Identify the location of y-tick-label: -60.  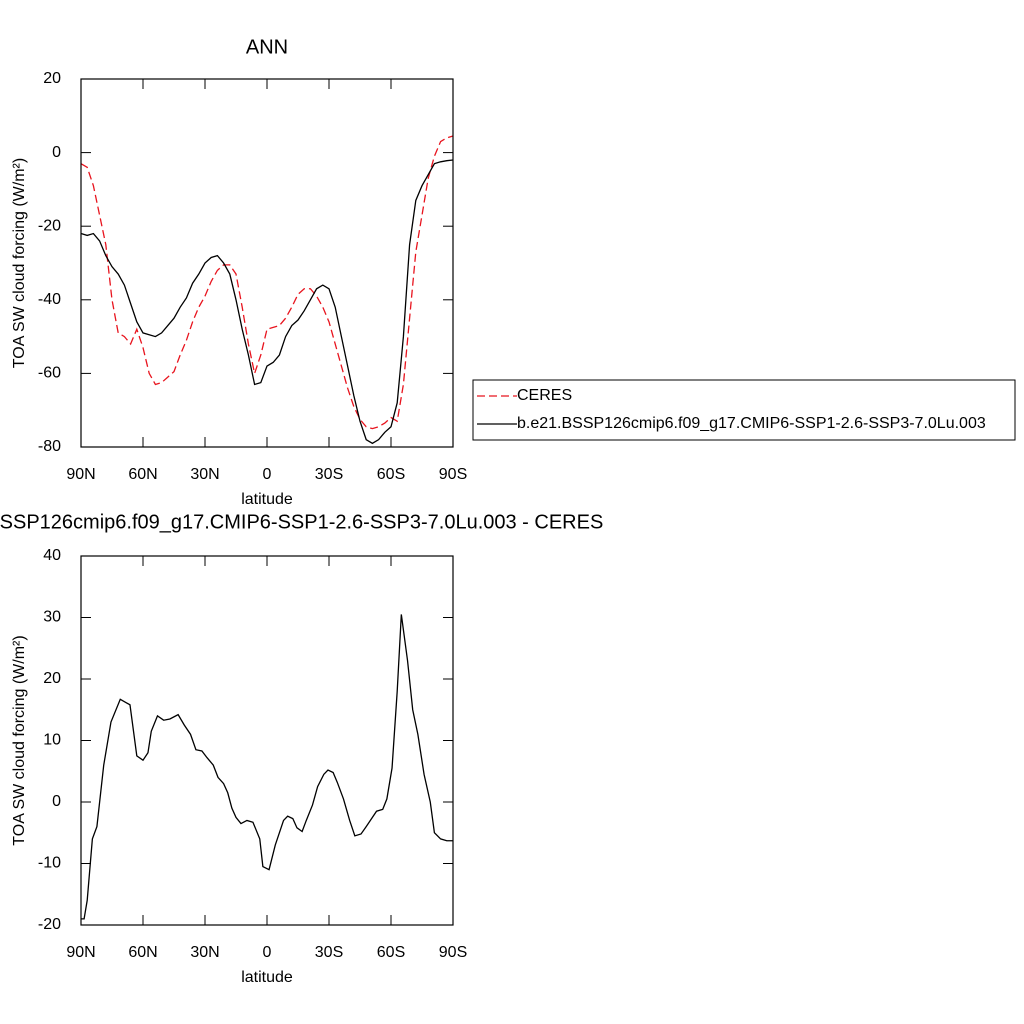
(49, 373).